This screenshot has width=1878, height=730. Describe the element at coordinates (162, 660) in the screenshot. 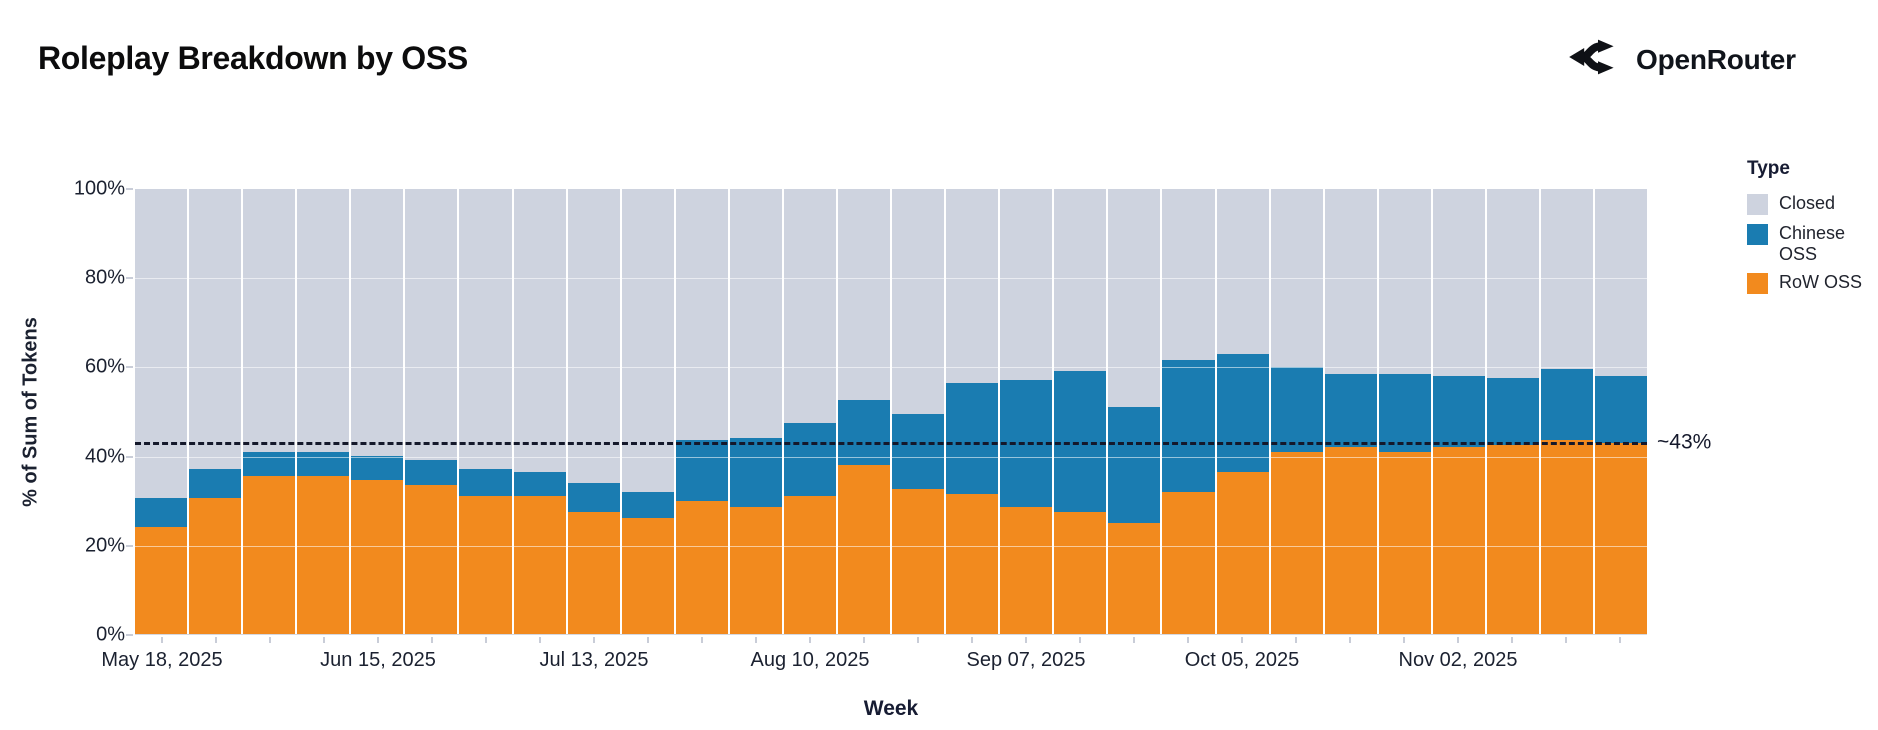

I see `x-tick-label: May 18, 2025` at that location.